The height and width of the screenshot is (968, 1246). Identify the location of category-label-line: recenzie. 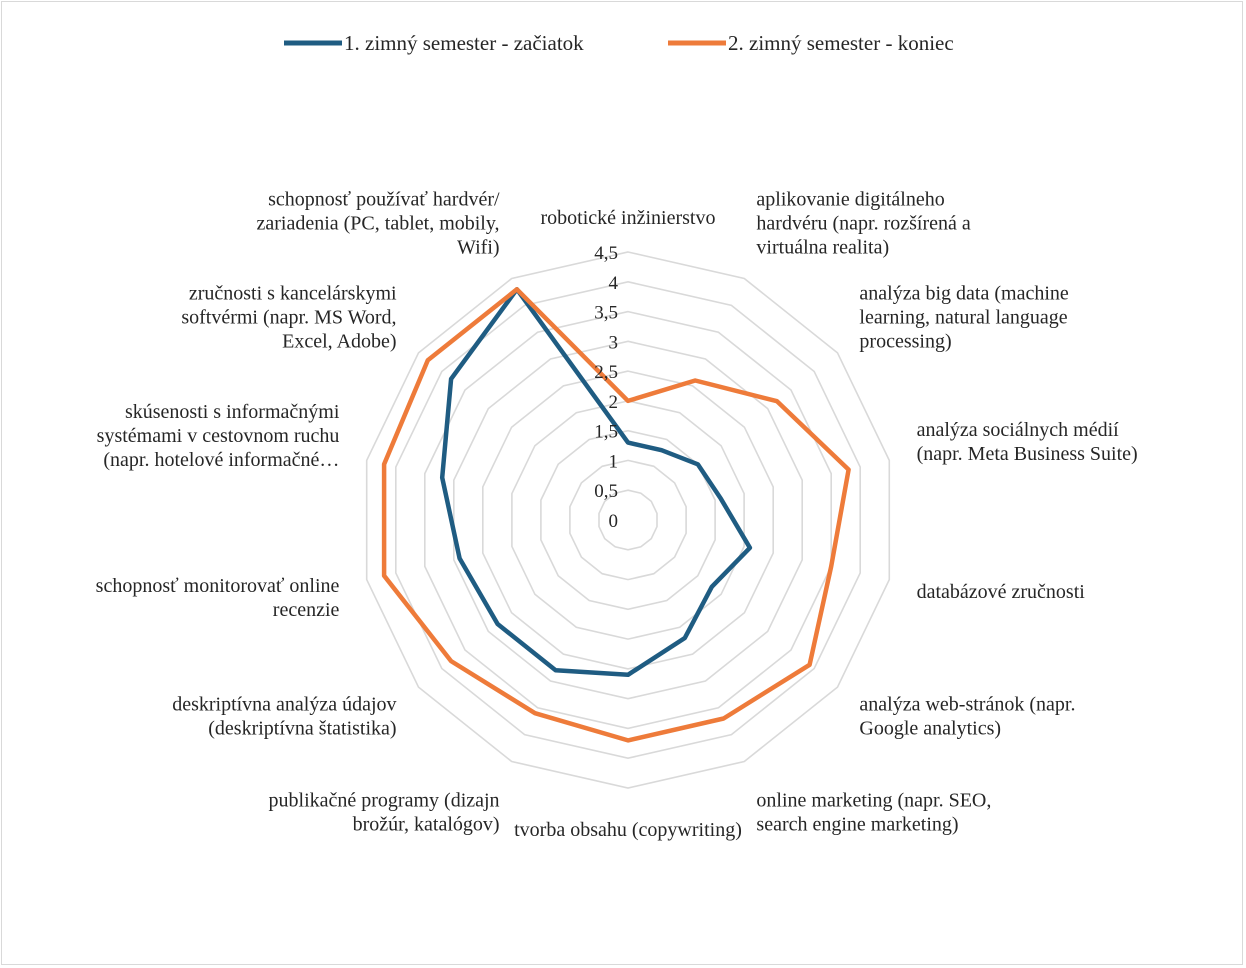
(306, 610).